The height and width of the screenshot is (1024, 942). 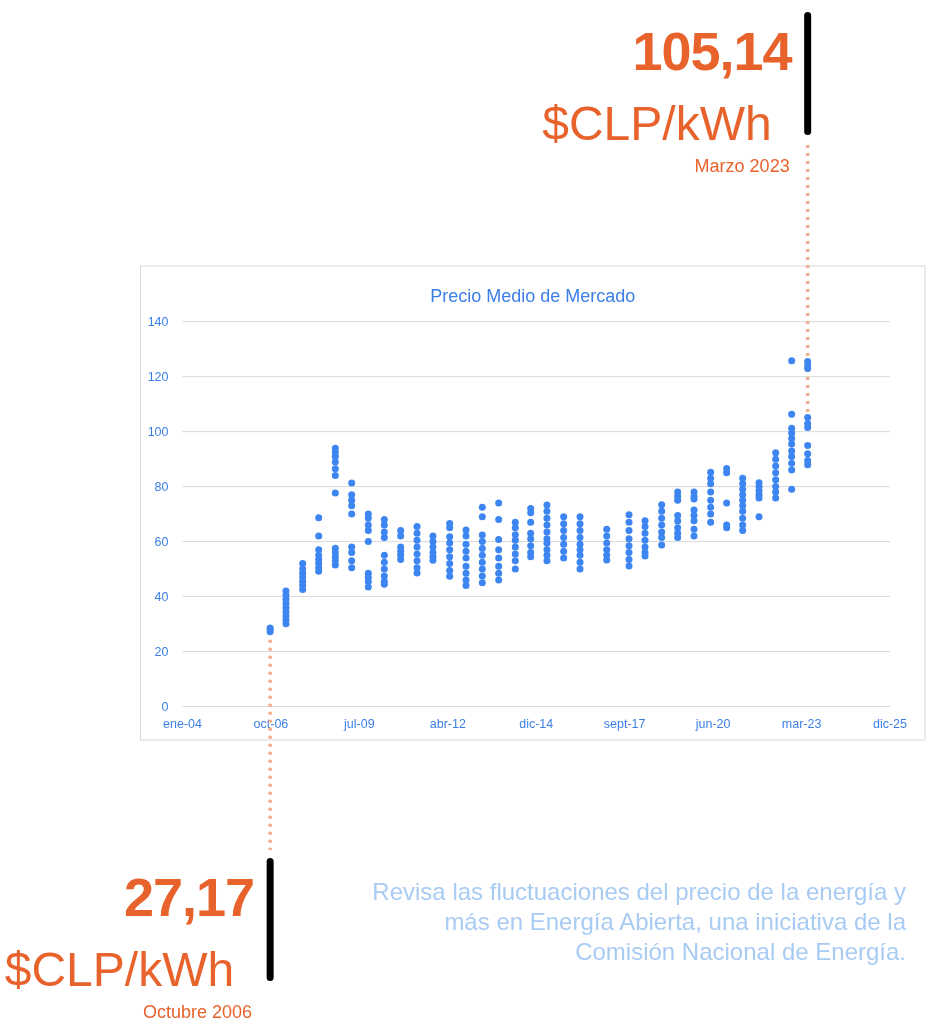 What do you see at coordinates (359, 723) in the screenshot?
I see `x-tick-label: jul-09` at bounding box center [359, 723].